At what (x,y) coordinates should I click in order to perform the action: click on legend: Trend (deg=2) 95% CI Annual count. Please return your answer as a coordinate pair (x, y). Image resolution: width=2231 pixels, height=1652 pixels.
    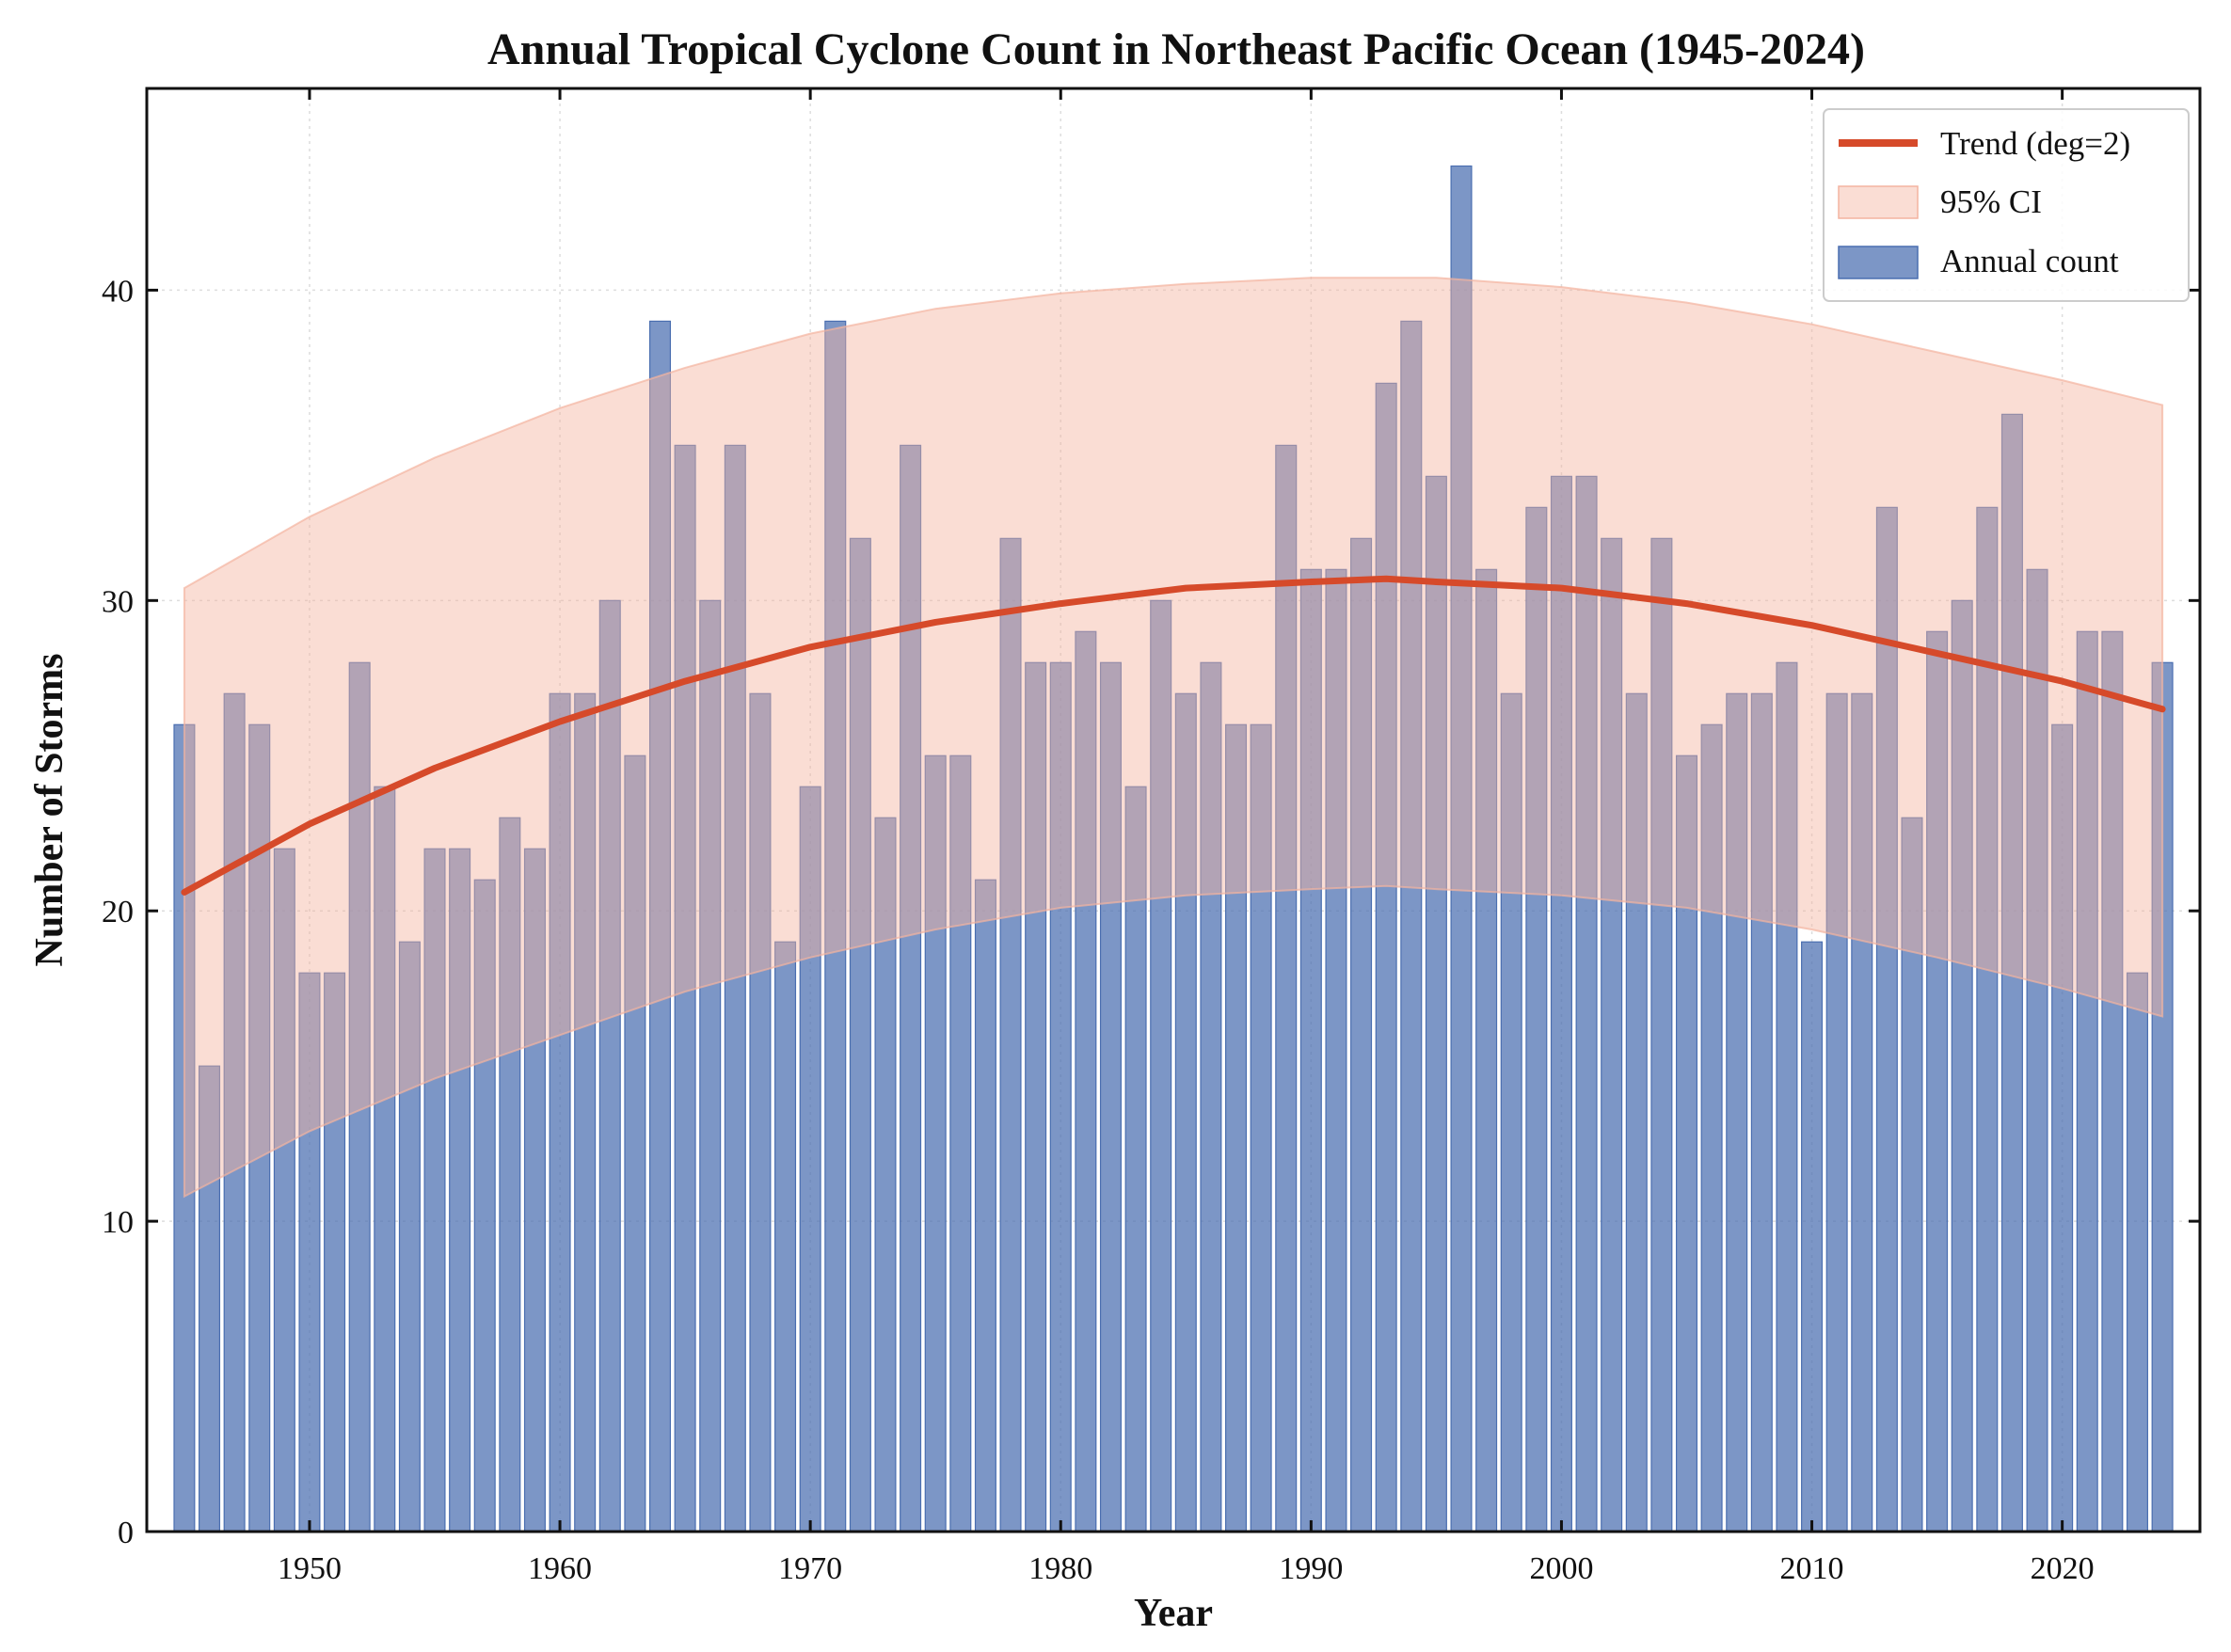
    Looking at the image, I should click on (2006, 205).